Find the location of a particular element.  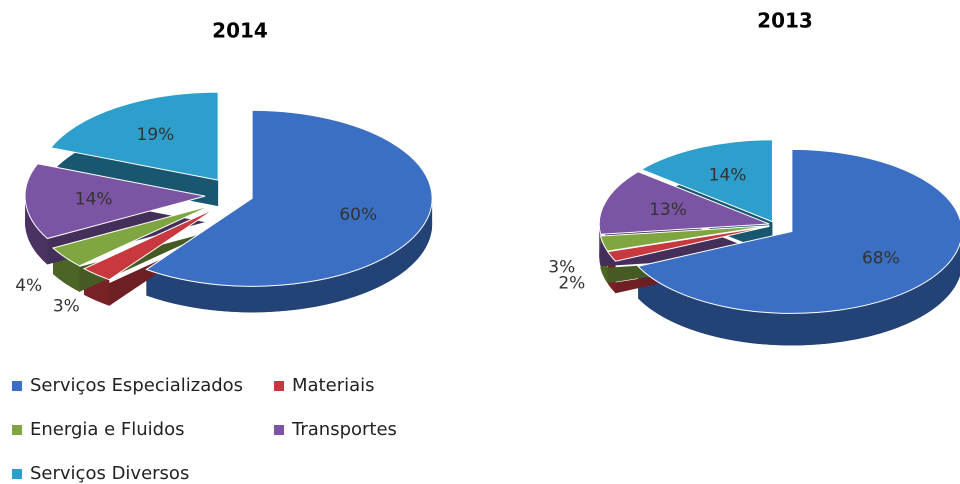

legend-label: Transportes is located at coordinates (344, 429).